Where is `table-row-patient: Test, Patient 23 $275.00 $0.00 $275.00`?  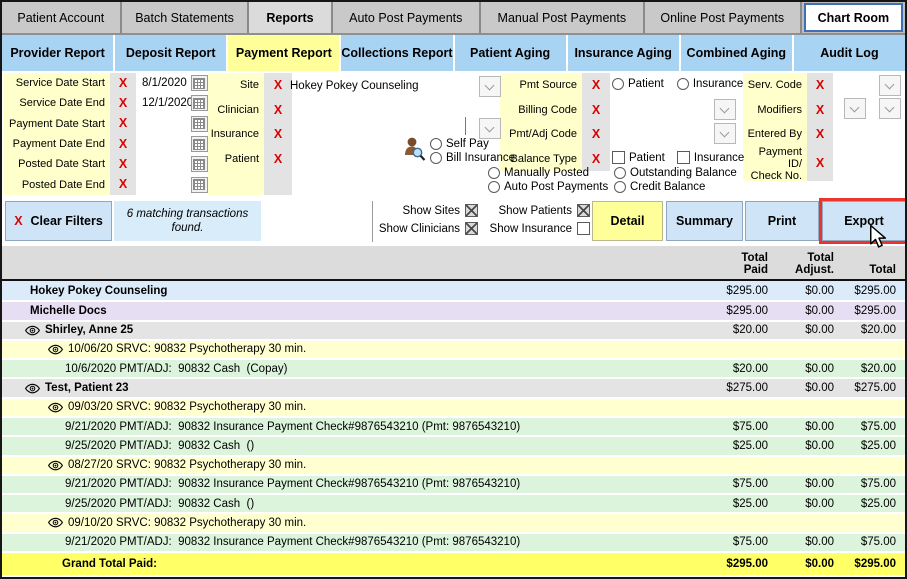 table-row-patient: Test, Patient 23 $275.00 $0.00 $275.00 is located at coordinates (453, 387).